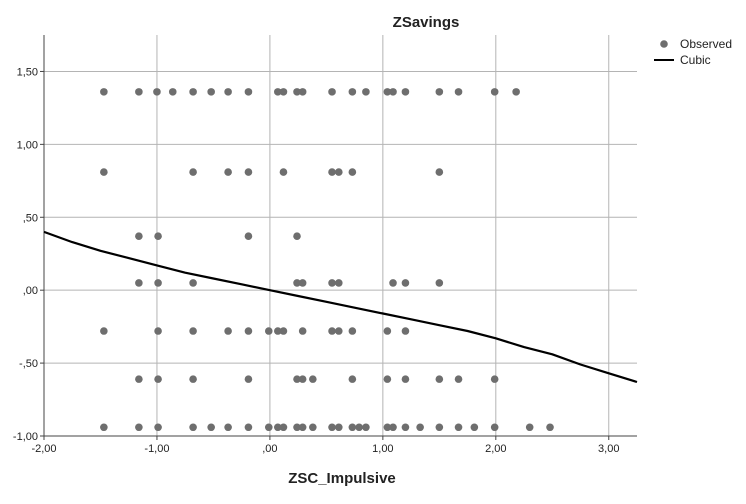 Image resolution: width=746 pixels, height=504 pixels. I want to click on x-tick-label: ,00, so click(269, 449).